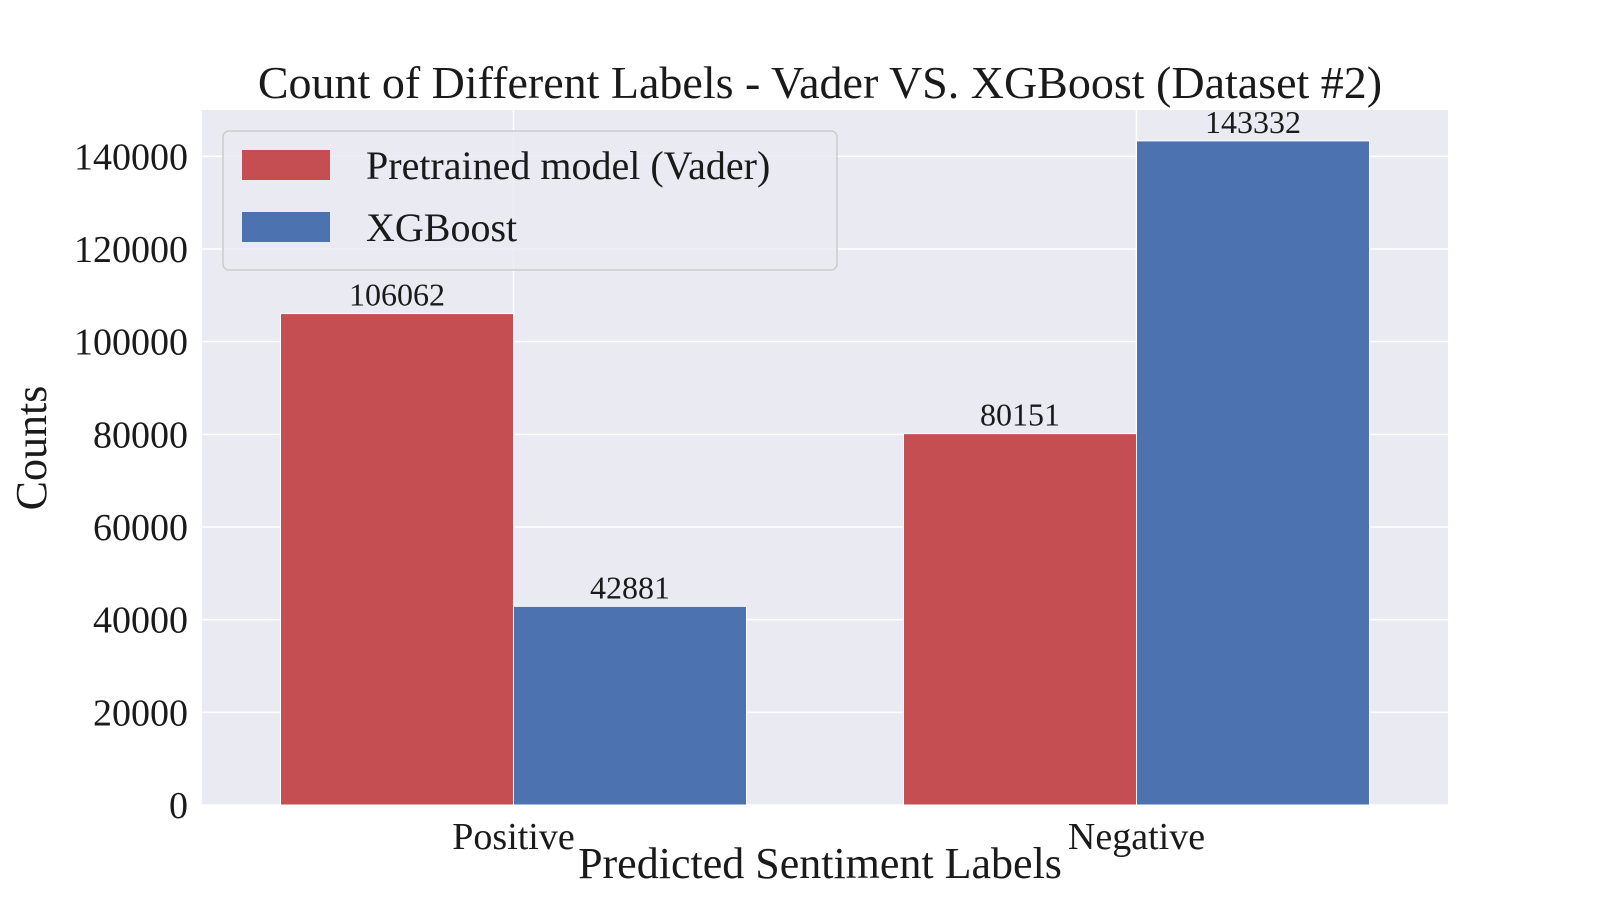 The image size is (1600, 900). I want to click on bar-value-label: 80151, so click(1020, 415).